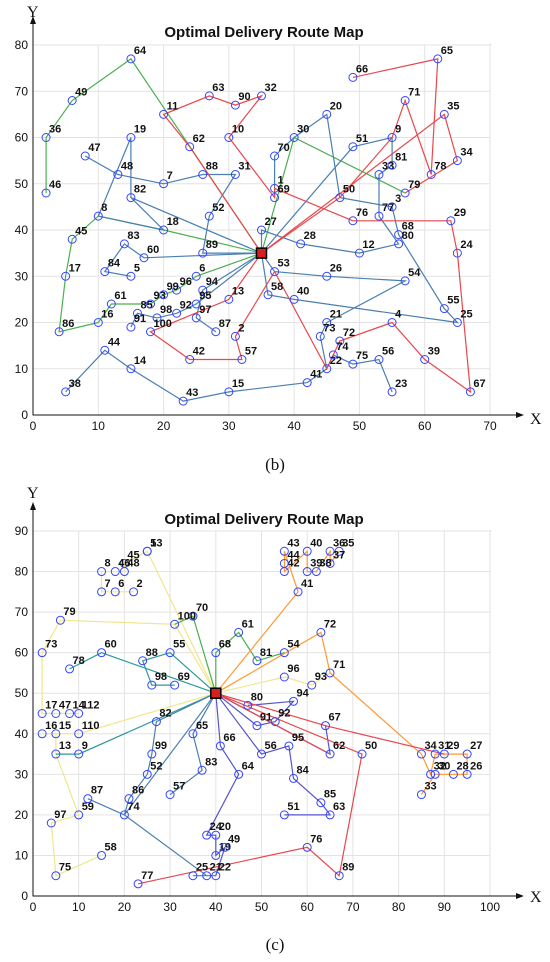 The height and width of the screenshot is (962, 550). Describe the element at coordinates (336, 268) in the screenshot. I see `node-label-26: 26` at that location.